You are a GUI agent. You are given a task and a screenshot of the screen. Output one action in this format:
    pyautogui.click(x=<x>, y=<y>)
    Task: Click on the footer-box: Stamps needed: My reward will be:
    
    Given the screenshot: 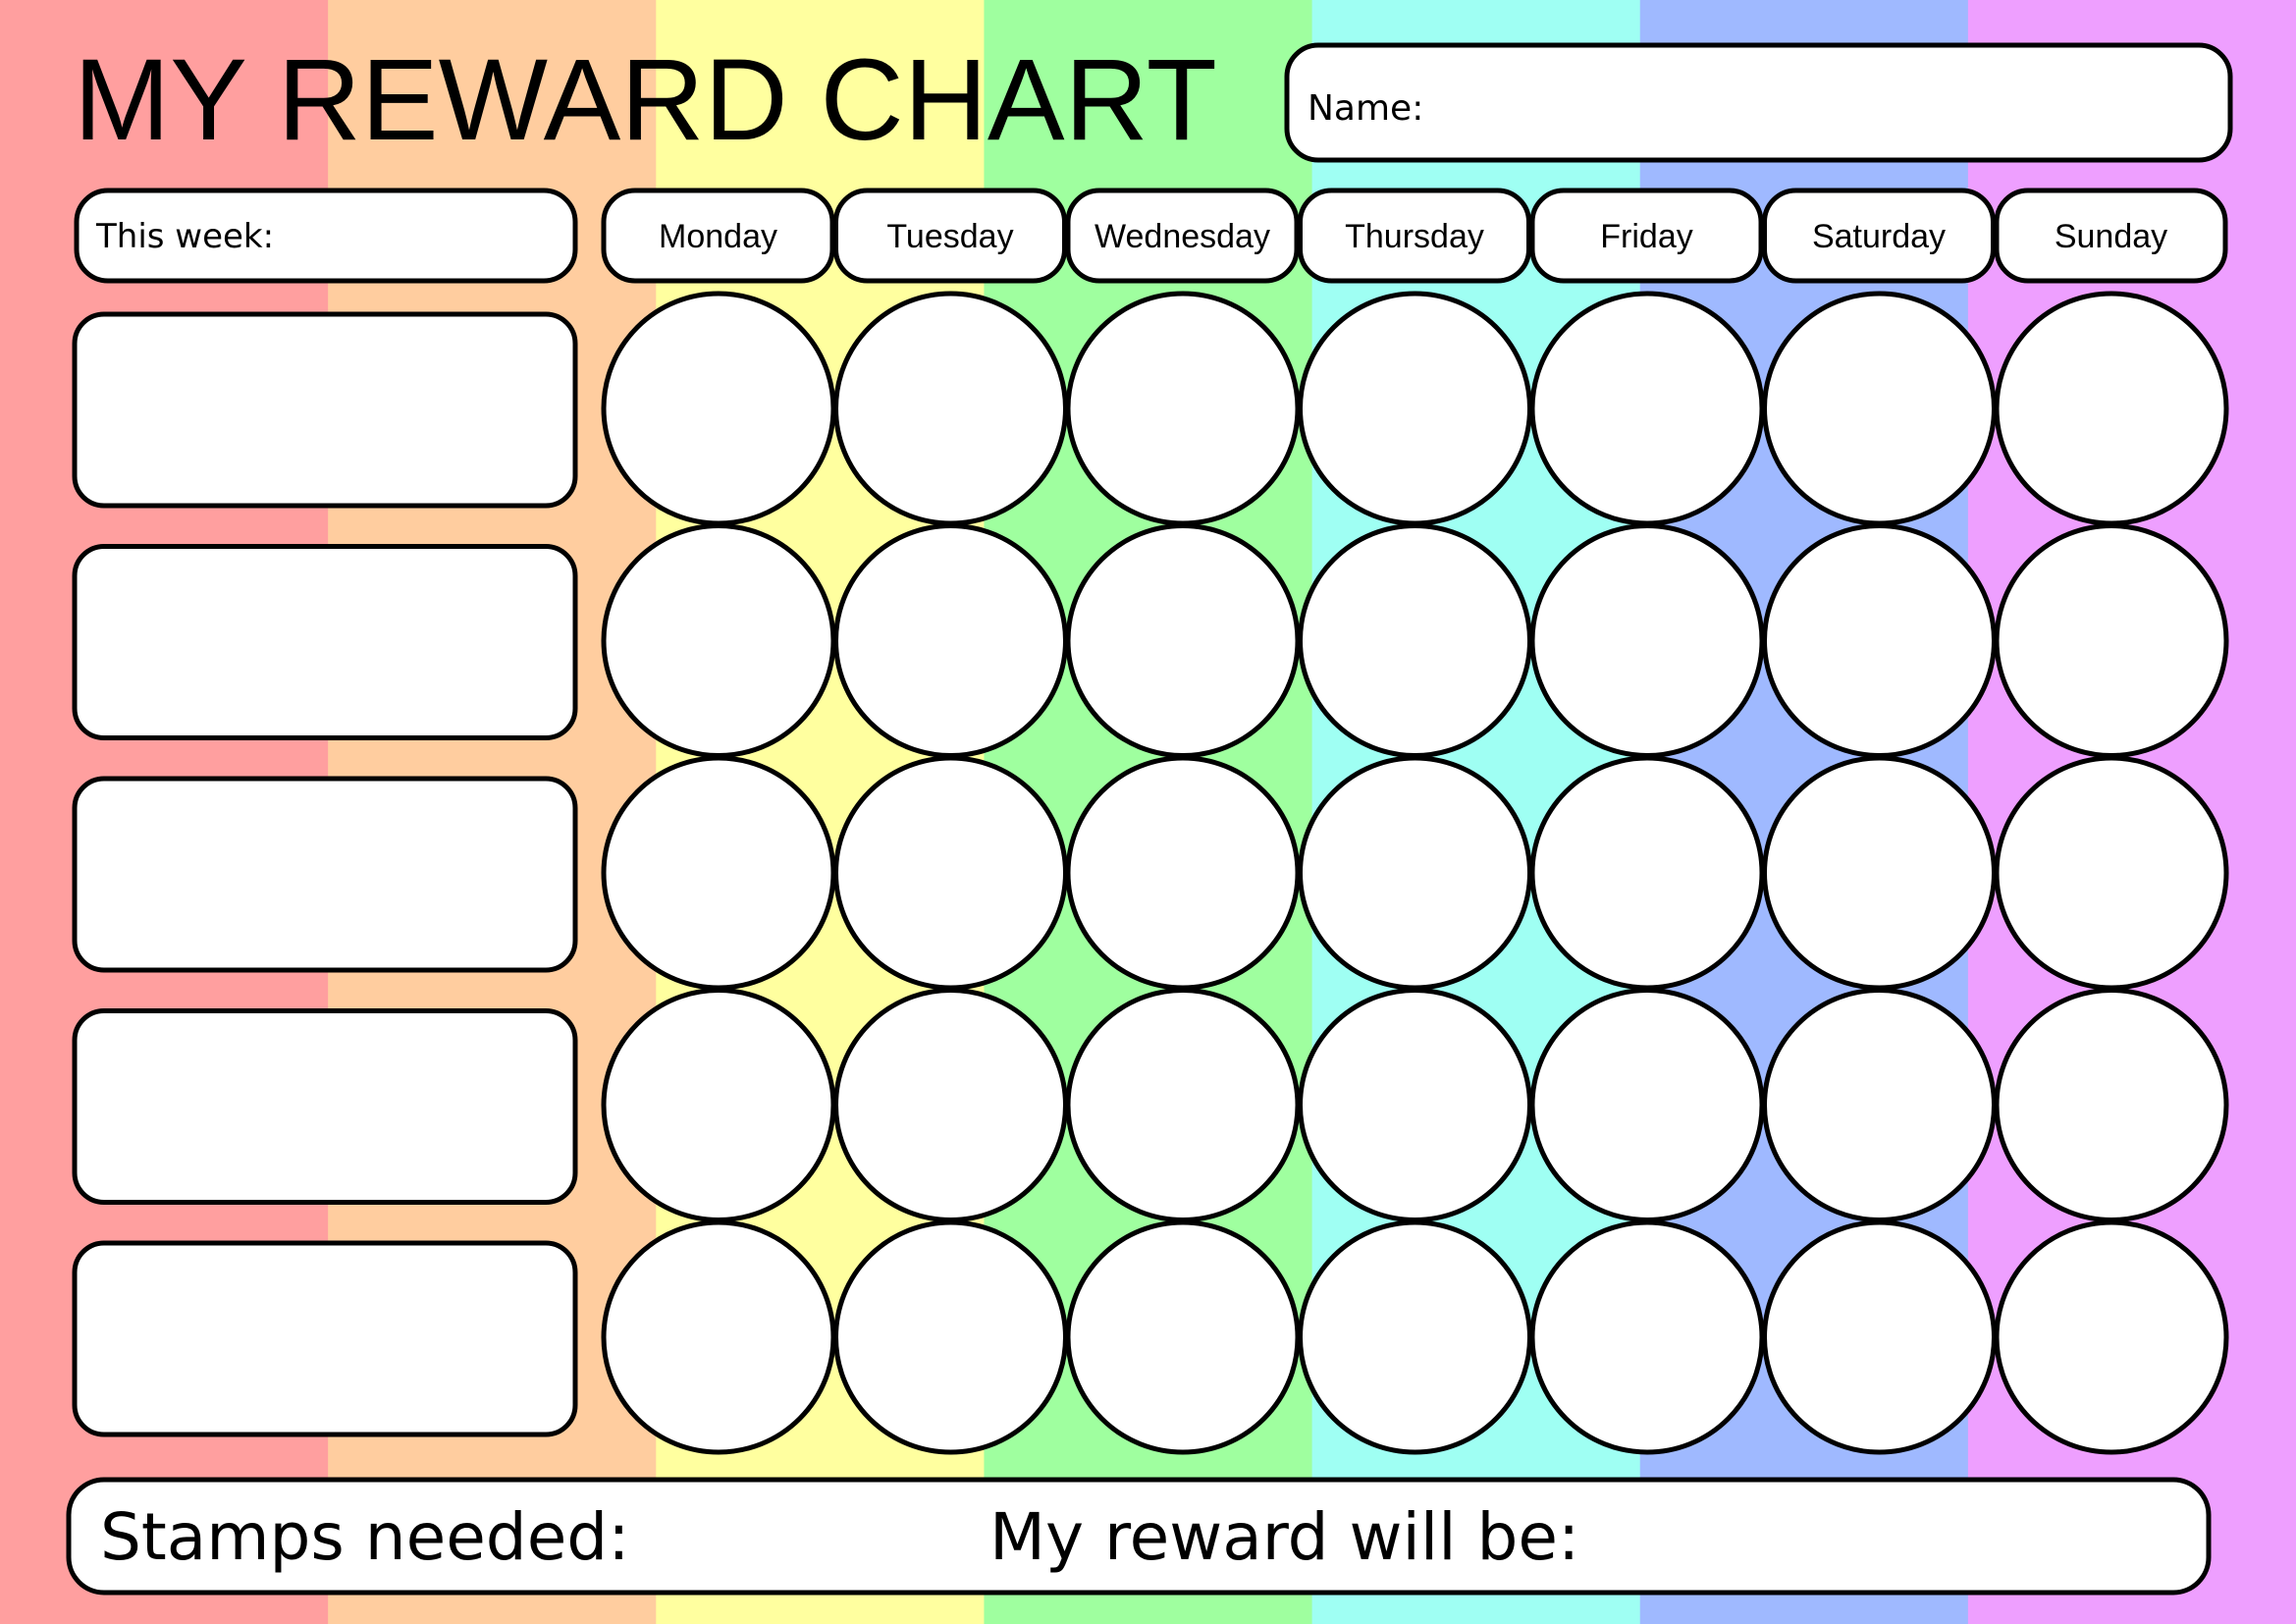 What is the action you would take?
    pyautogui.click(x=1139, y=1536)
    